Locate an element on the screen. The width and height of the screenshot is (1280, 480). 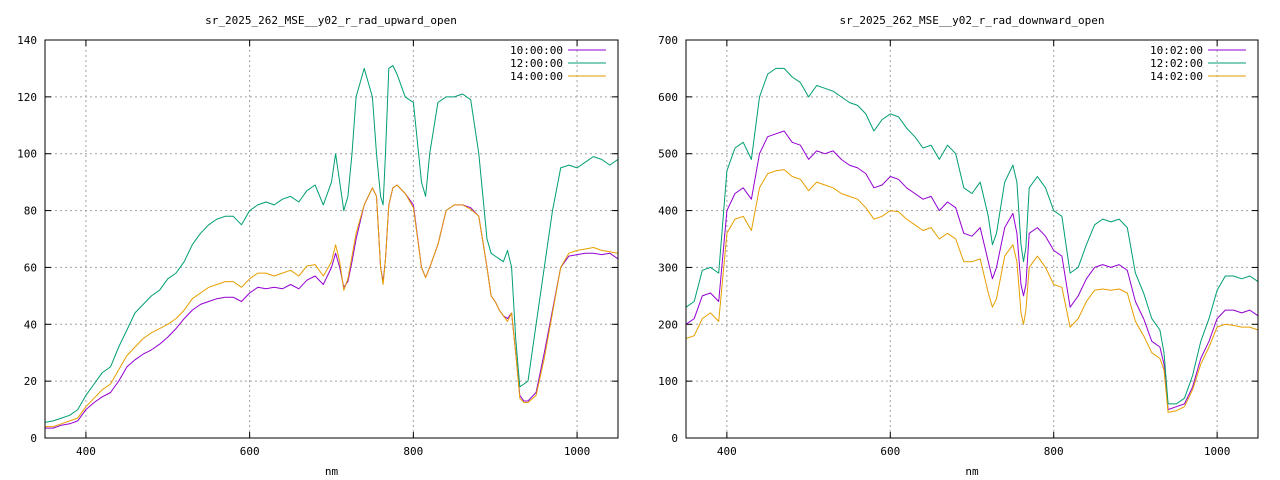
y-tick-label: 20 is located at coordinates (30, 381).